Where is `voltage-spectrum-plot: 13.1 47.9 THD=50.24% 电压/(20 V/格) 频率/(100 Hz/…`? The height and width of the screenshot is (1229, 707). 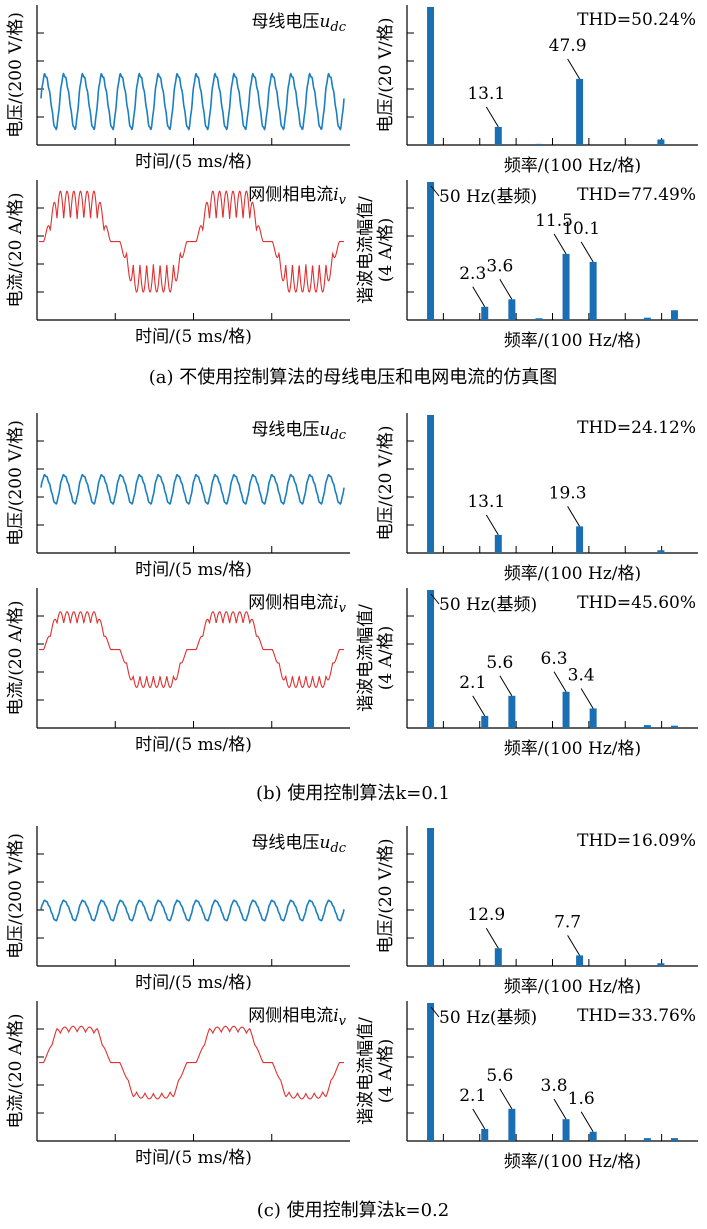
voltage-spectrum-plot: 13.1 47.9 THD=50.24% 电压/(20 V/格) 频率/(100 Hz/… is located at coordinates (537, 90).